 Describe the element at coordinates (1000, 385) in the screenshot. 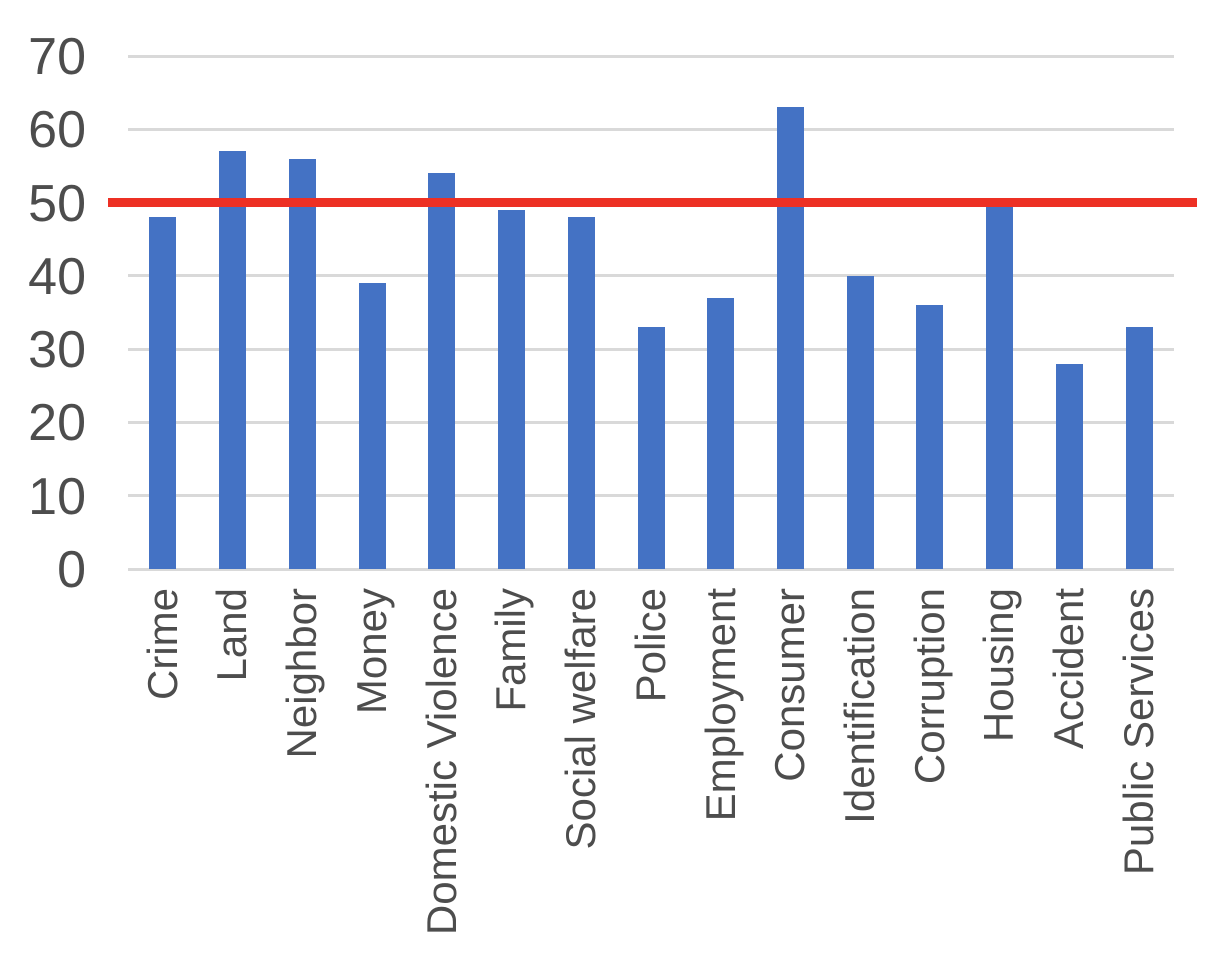

I see `bar-housing` at that location.